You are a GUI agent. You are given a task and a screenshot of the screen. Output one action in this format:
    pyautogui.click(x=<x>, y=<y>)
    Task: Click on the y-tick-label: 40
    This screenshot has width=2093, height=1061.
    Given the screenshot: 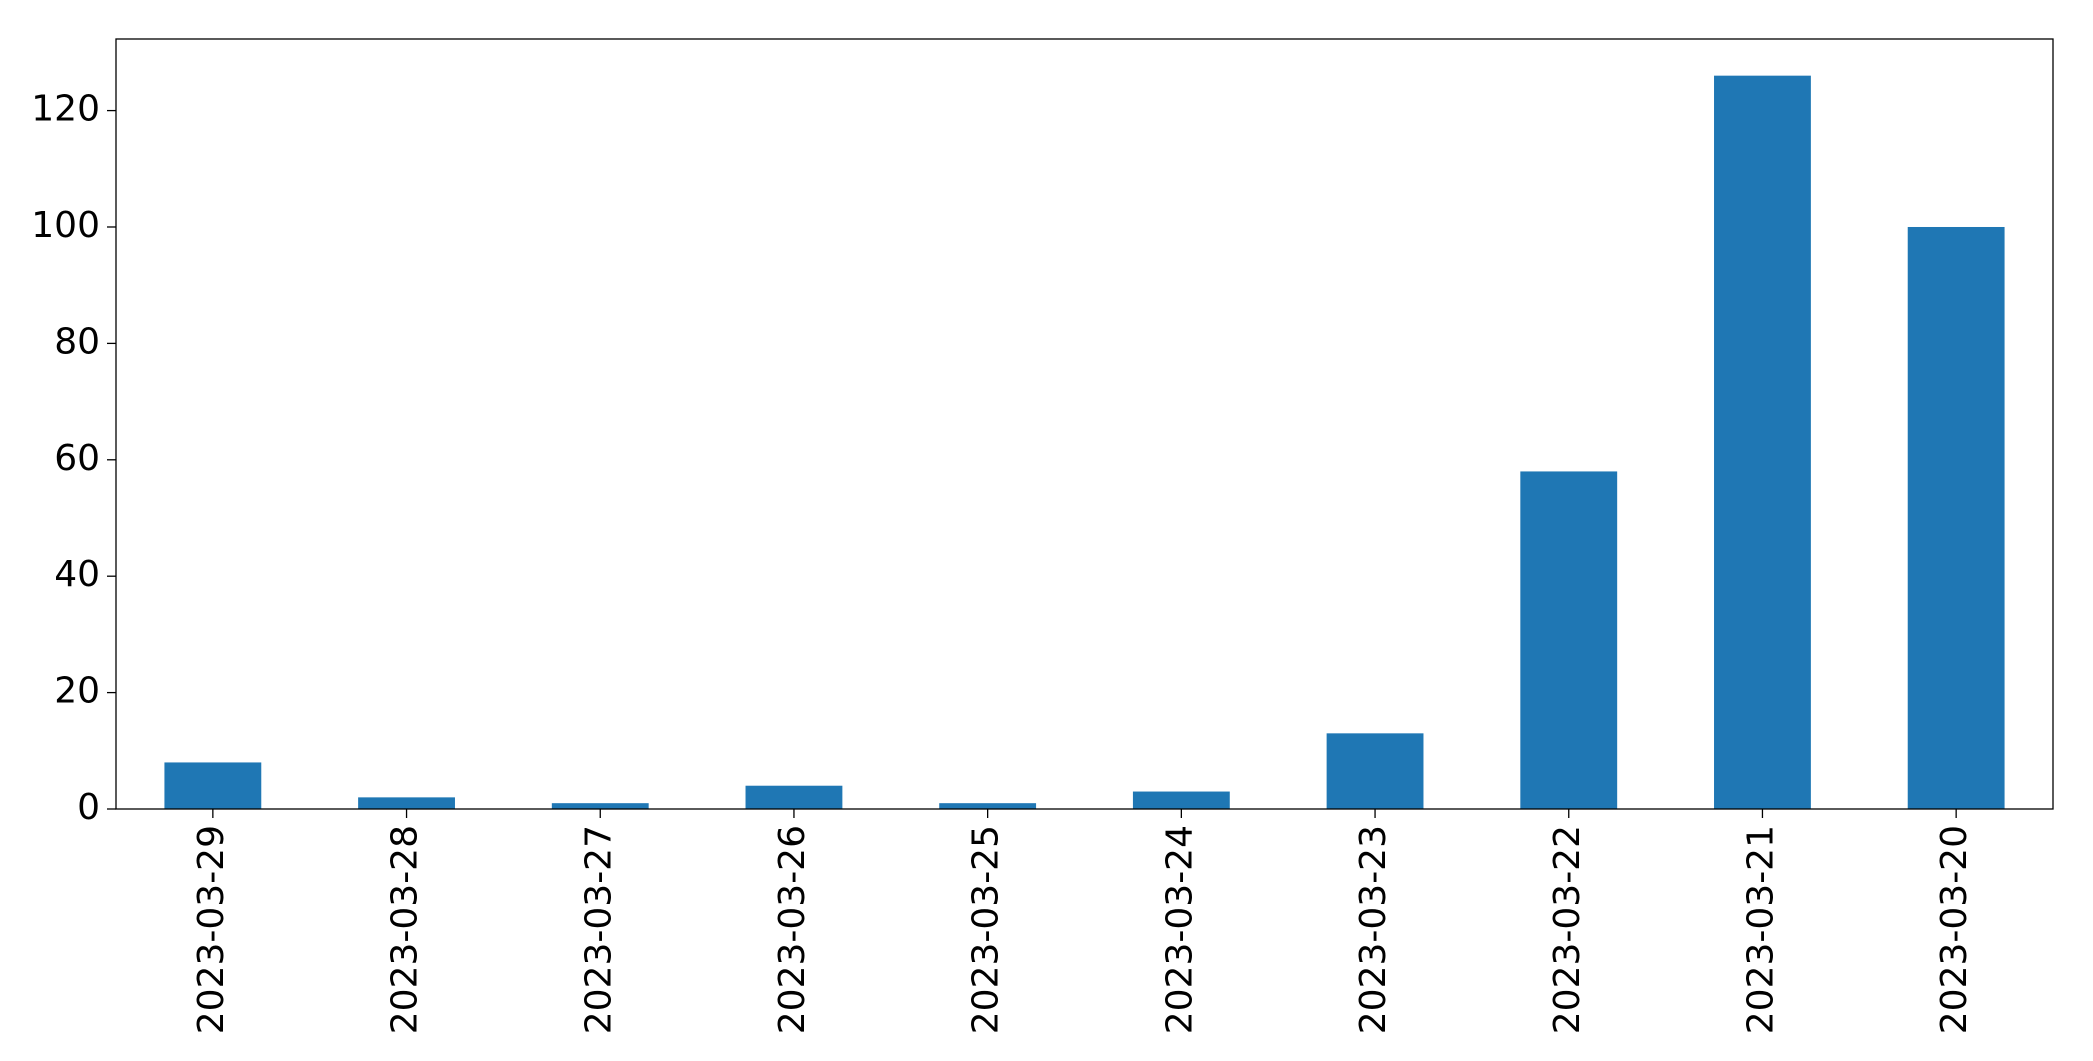 What is the action you would take?
    pyautogui.click(x=77, y=574)
    